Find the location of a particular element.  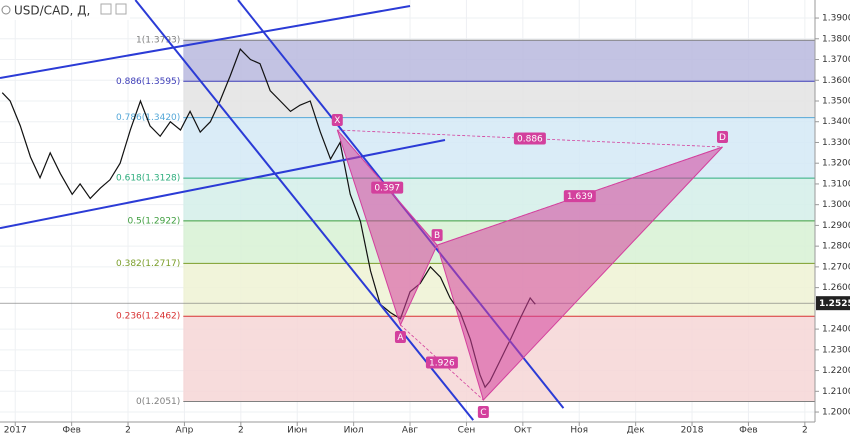

pattern-label: 0.397 is located at coordinates (387, 189).